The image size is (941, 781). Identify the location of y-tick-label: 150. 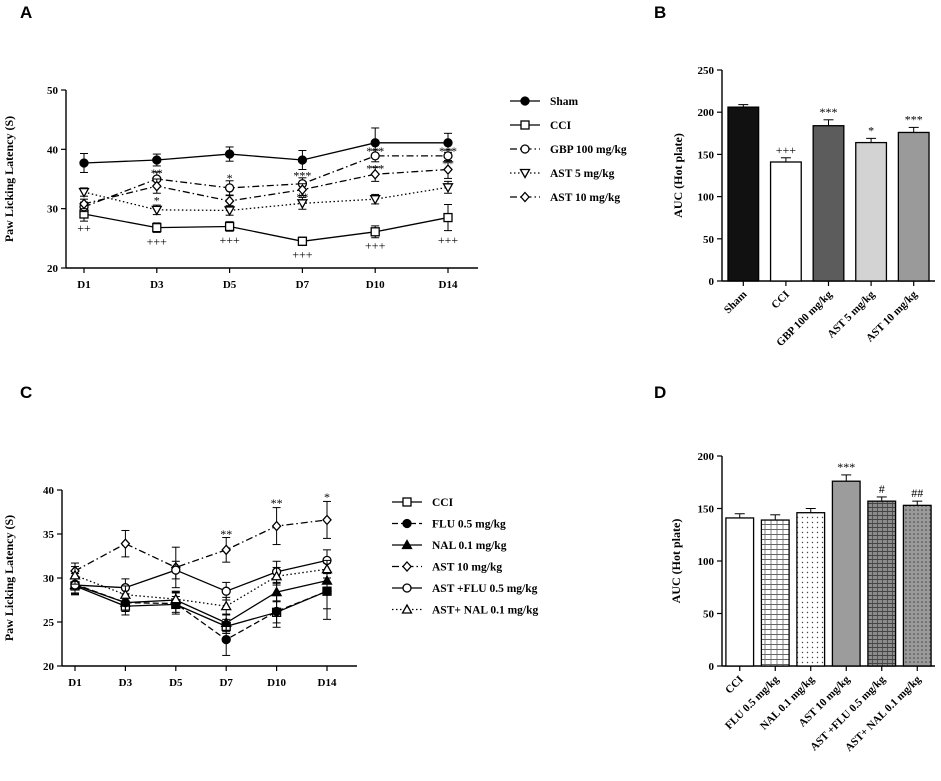
(706, 510).